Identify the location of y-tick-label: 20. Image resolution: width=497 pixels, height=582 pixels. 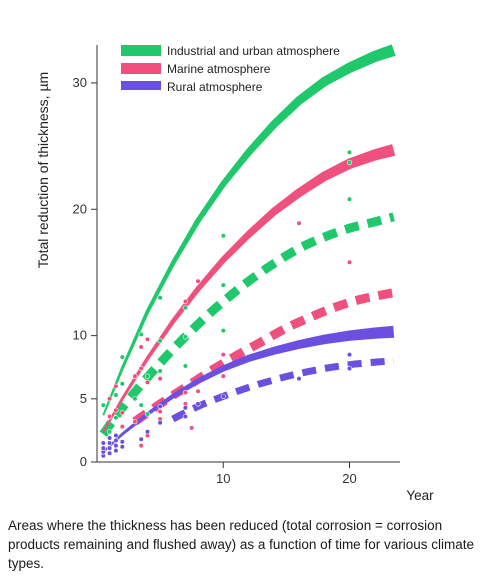
(80, 208).